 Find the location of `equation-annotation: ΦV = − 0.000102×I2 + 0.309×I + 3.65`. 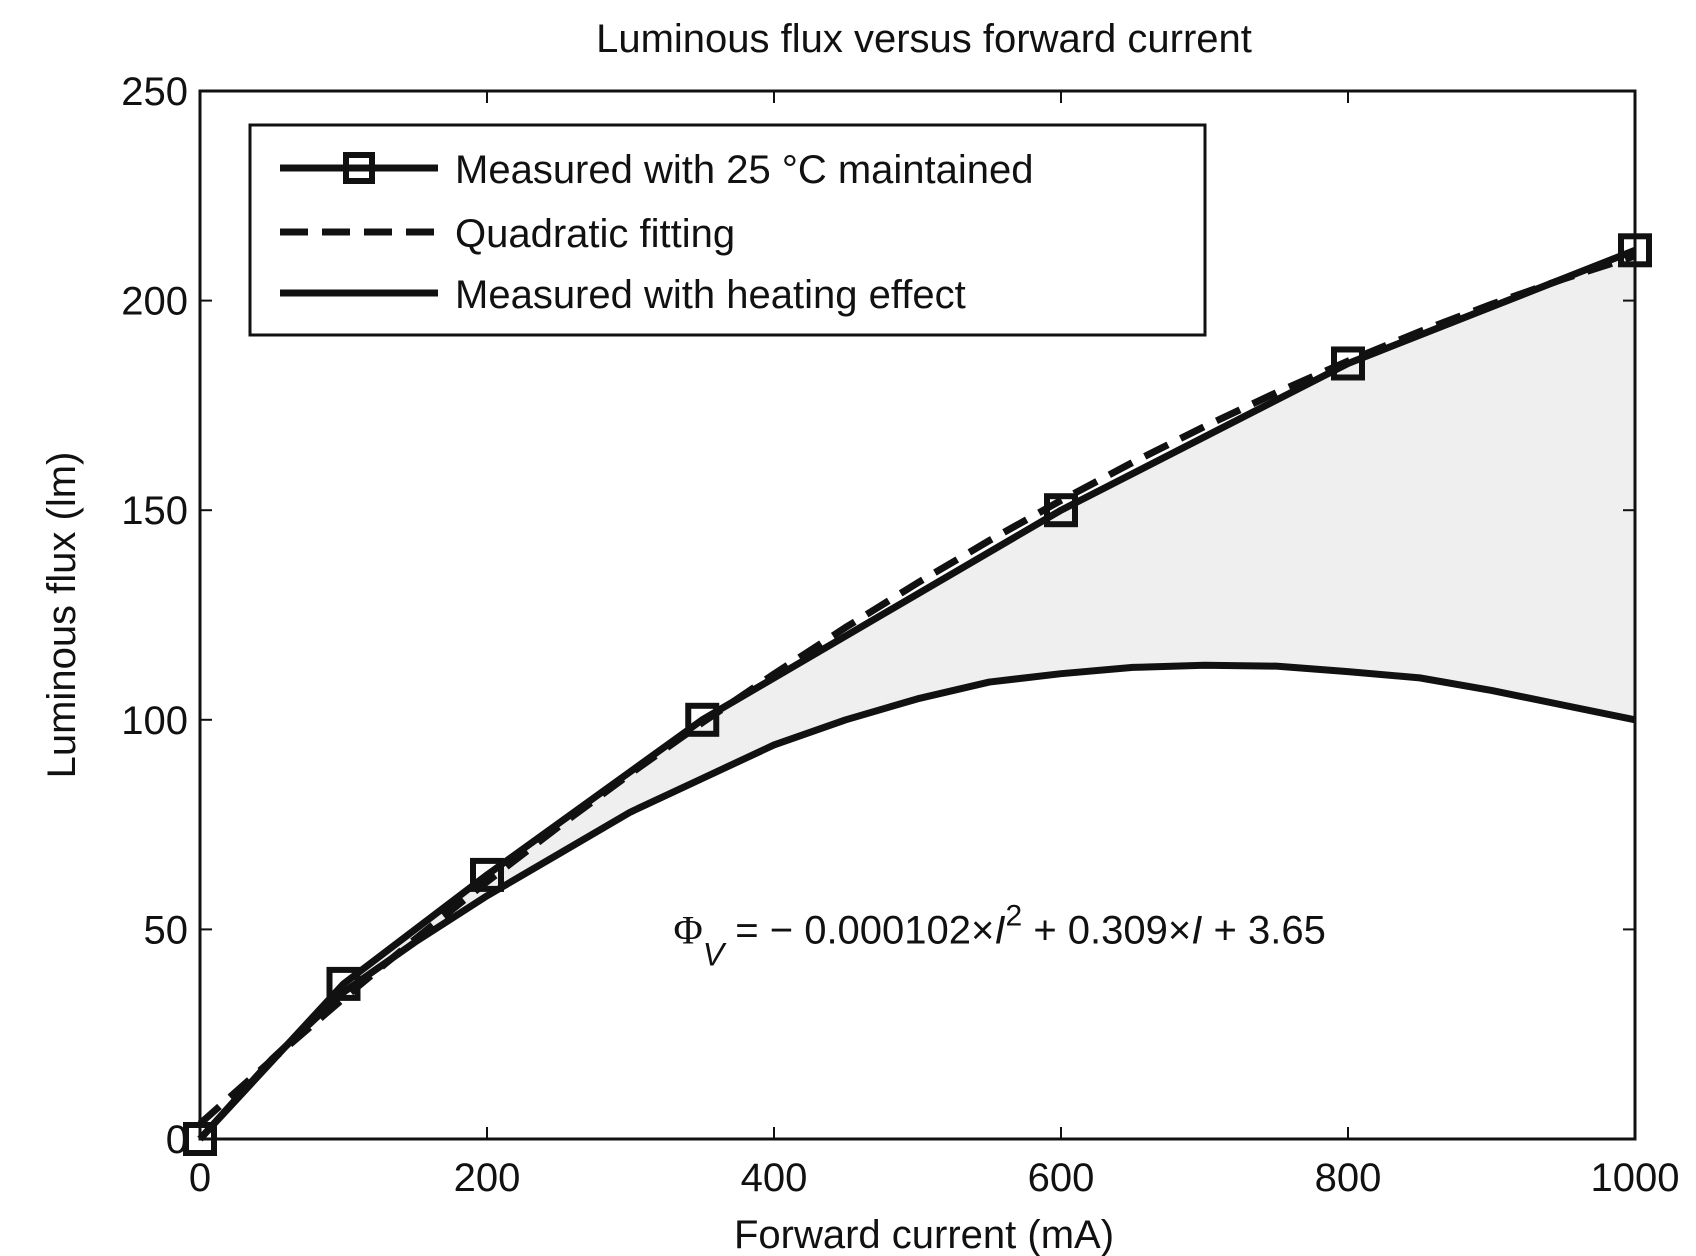

equation-annotation: ΦV = − 0.000102×I2 + 0.309×I + 3.65 is located at coordinates (1000, 935).